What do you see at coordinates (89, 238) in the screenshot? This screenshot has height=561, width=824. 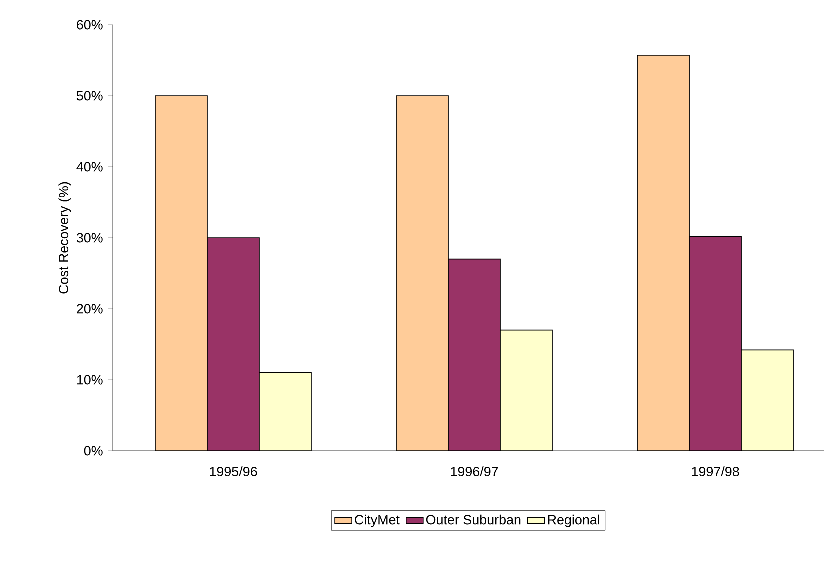 I see `y-tick-label: 30%` at bounding box center [89, 238].